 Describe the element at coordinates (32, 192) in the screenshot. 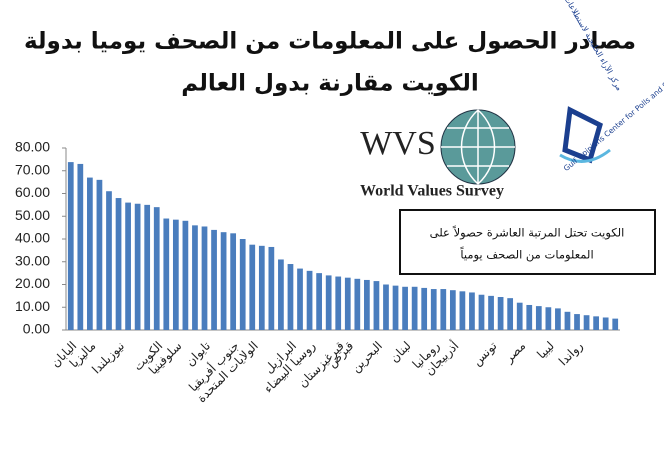

I see `y-tick-label: 60.00` at that location.